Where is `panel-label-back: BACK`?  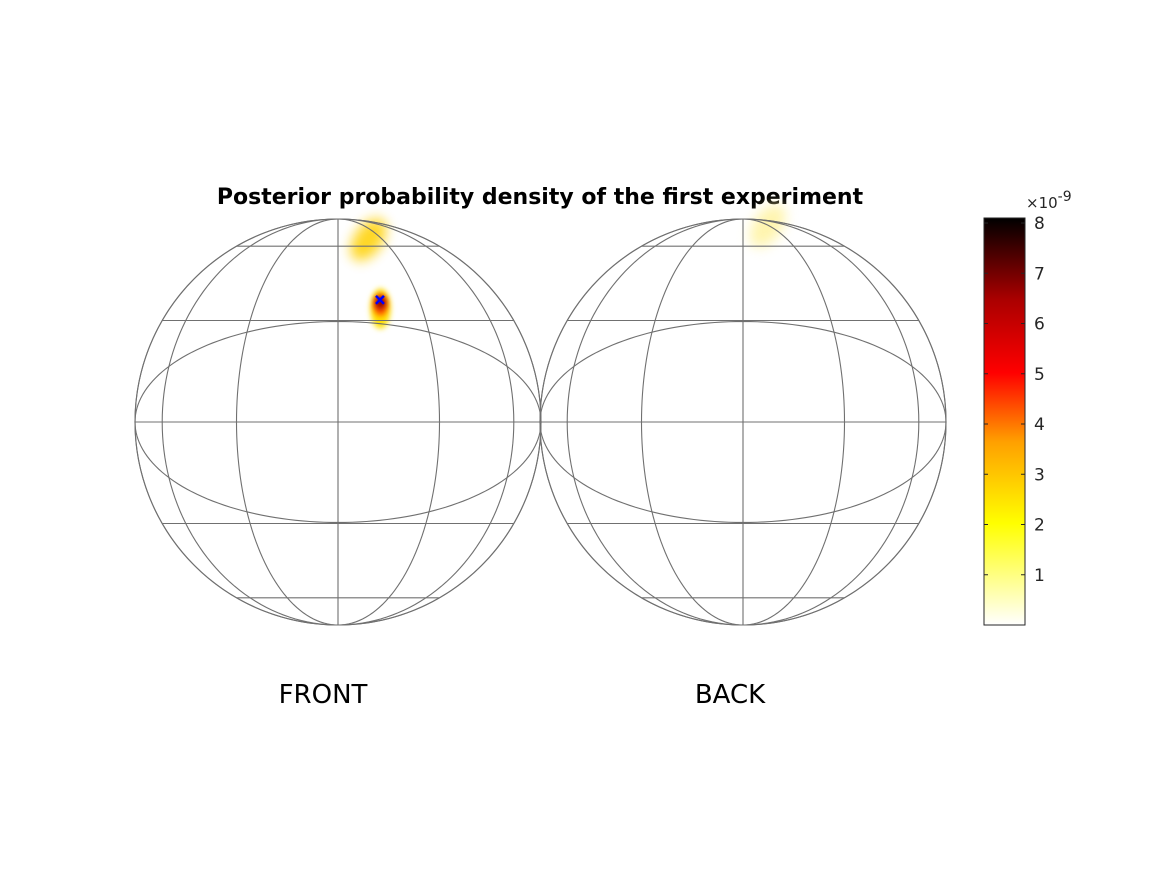
panel-label-back: BACK is located at coordinates (730, 695).